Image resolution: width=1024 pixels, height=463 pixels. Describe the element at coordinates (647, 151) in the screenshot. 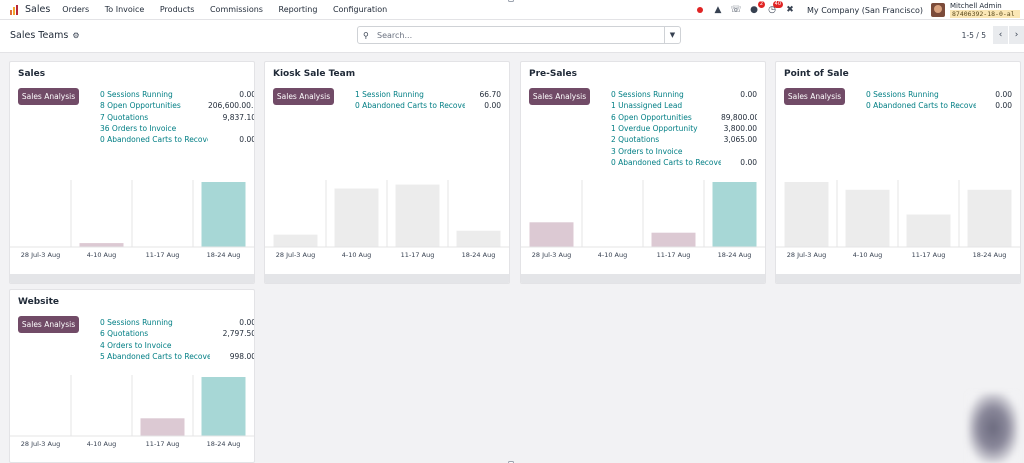

I see `stat-link: 3 Orders to Invoice` at that location.